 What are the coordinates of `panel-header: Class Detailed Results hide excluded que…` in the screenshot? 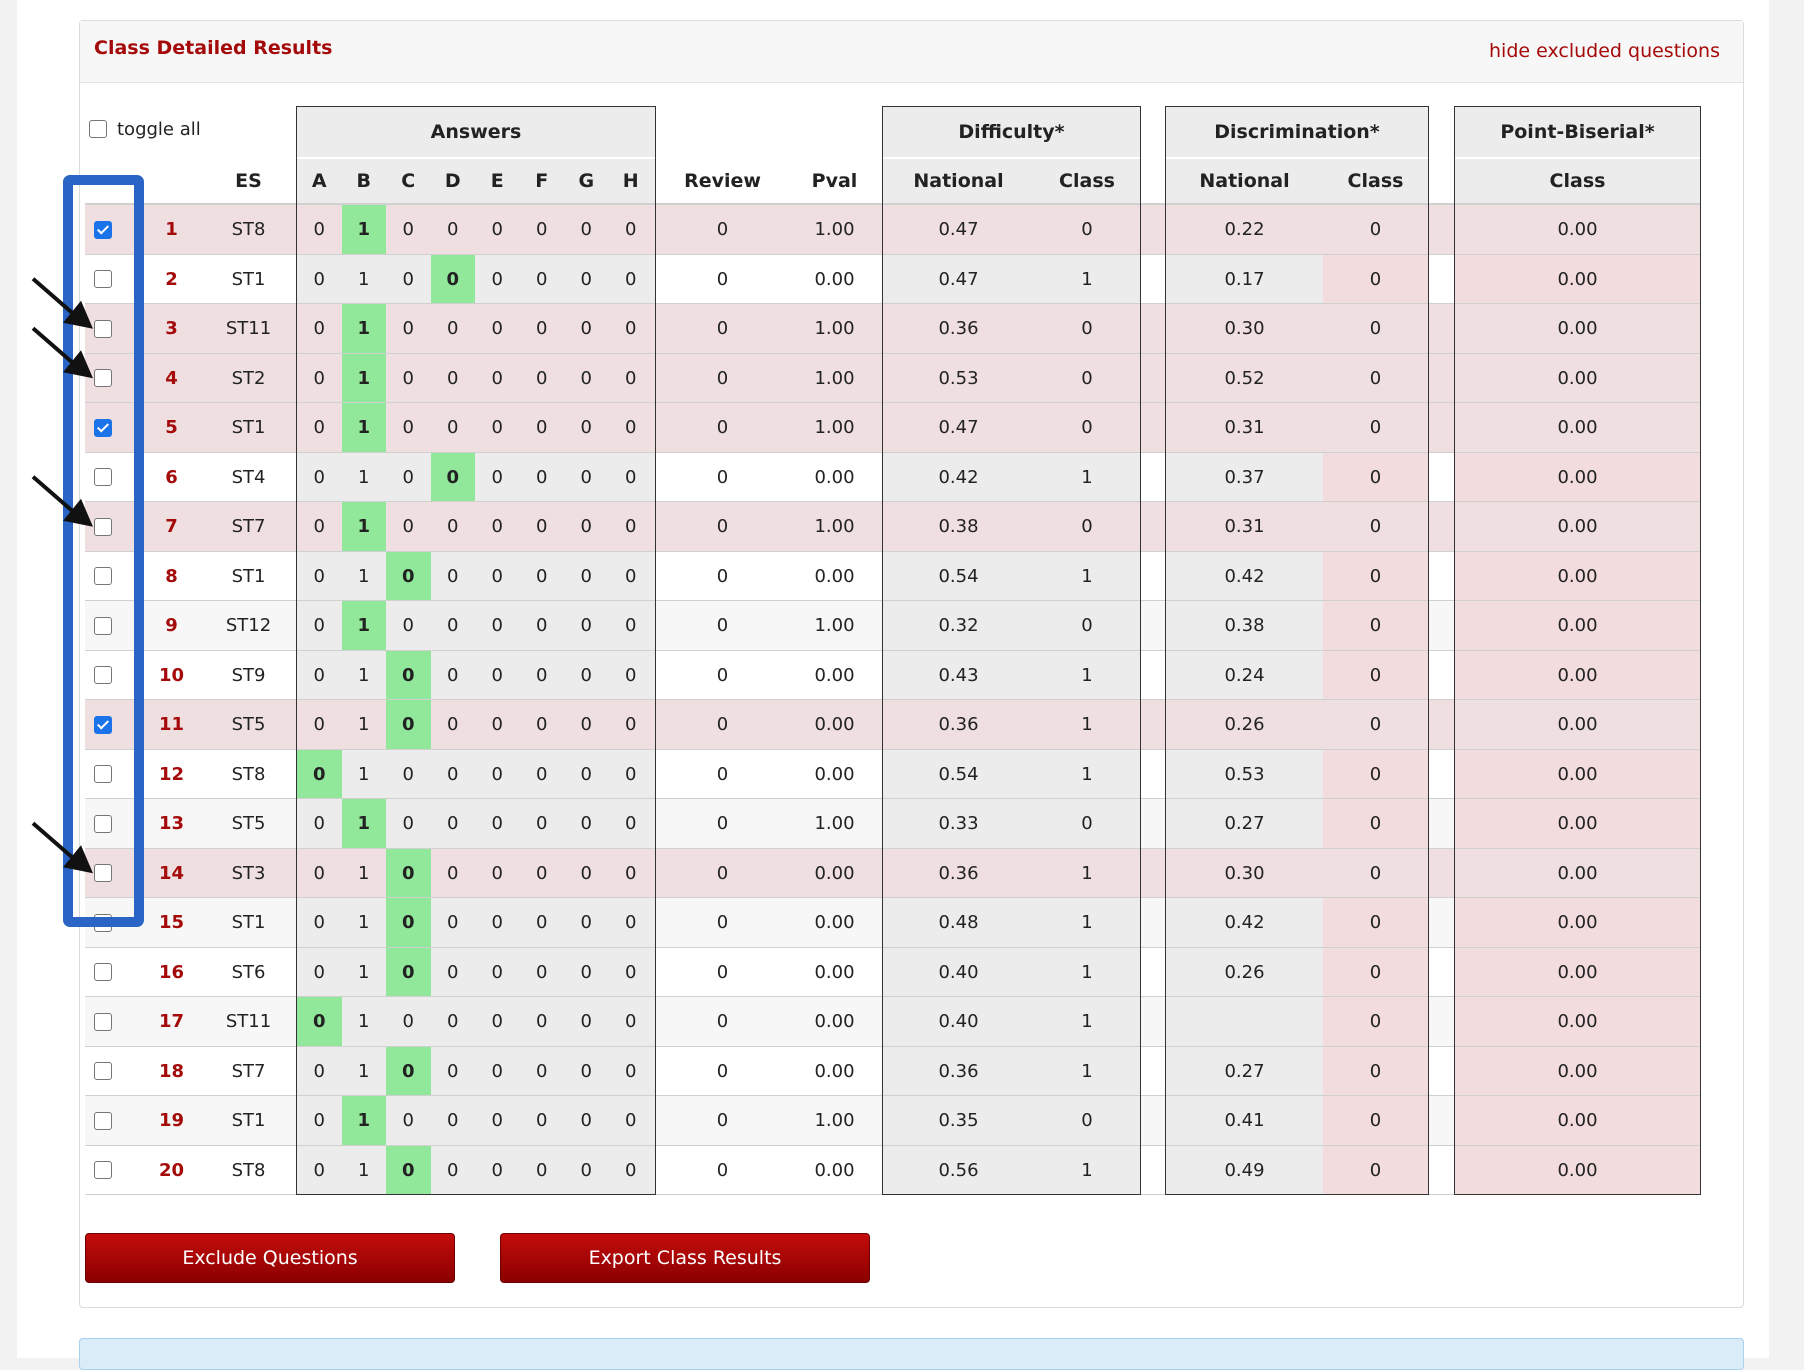 It's located at (911, 52).